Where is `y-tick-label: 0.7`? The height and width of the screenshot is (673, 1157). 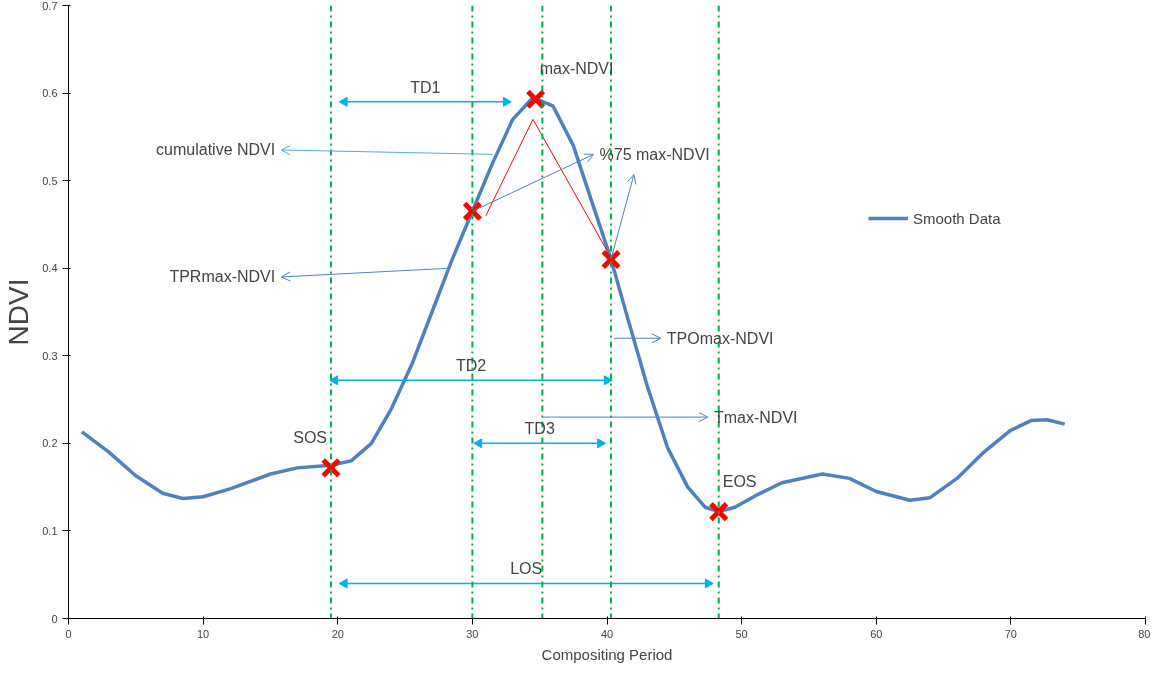 y-tick-label: 0.7 is located at coordinates (50, 6).